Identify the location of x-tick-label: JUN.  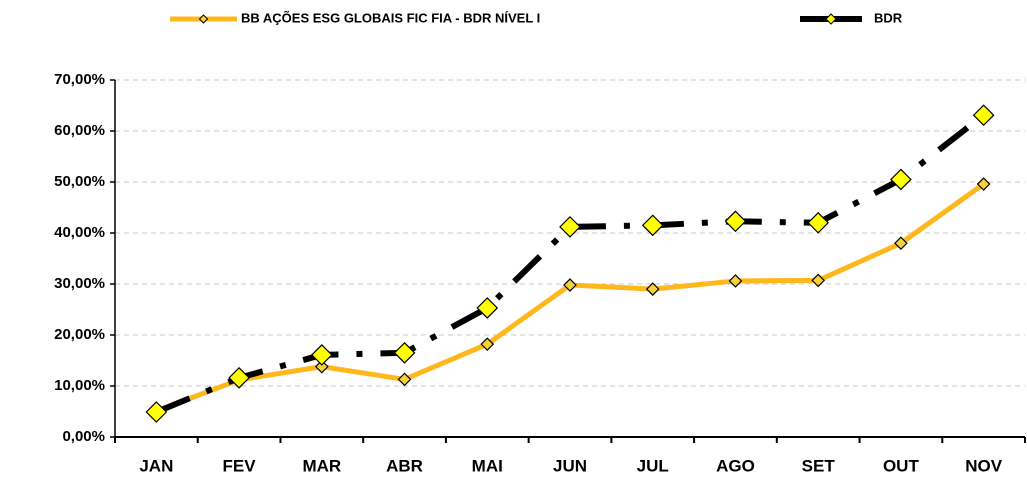
(570, 465).